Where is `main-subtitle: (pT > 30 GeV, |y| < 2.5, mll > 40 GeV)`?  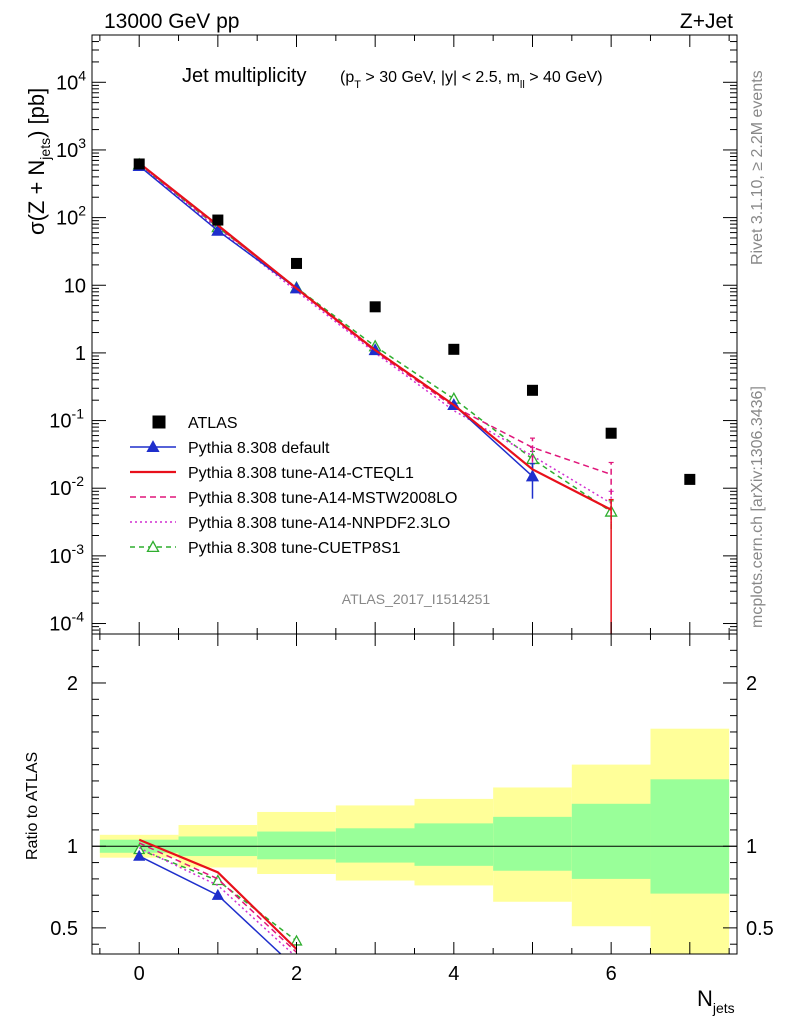
main-subtitle: (pT > 30 GeV, |y| < 2.5, mll > 40 GeV) is located at coordinates (471, 80).